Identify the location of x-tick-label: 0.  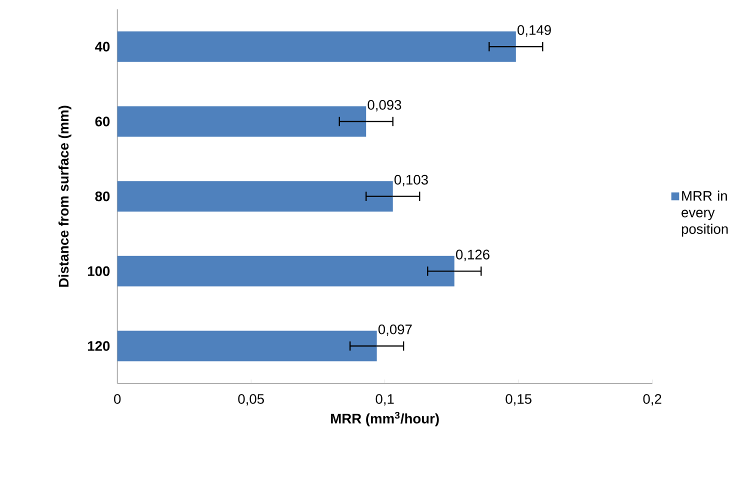
(117, 399).